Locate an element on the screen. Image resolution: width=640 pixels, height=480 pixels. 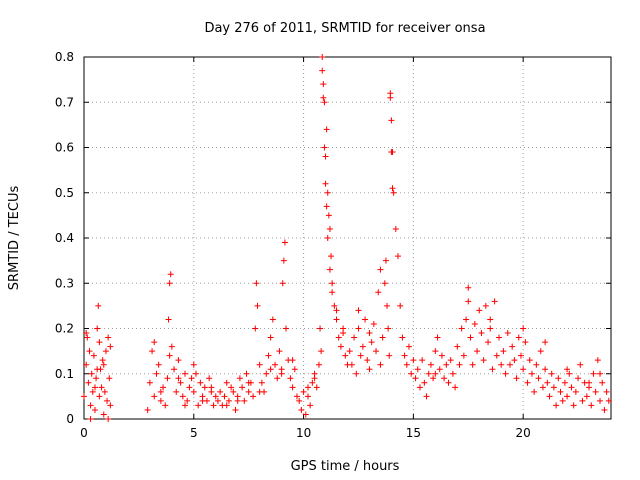
x-axis-label: GPS time / hours is located at coordinates (345, 466).